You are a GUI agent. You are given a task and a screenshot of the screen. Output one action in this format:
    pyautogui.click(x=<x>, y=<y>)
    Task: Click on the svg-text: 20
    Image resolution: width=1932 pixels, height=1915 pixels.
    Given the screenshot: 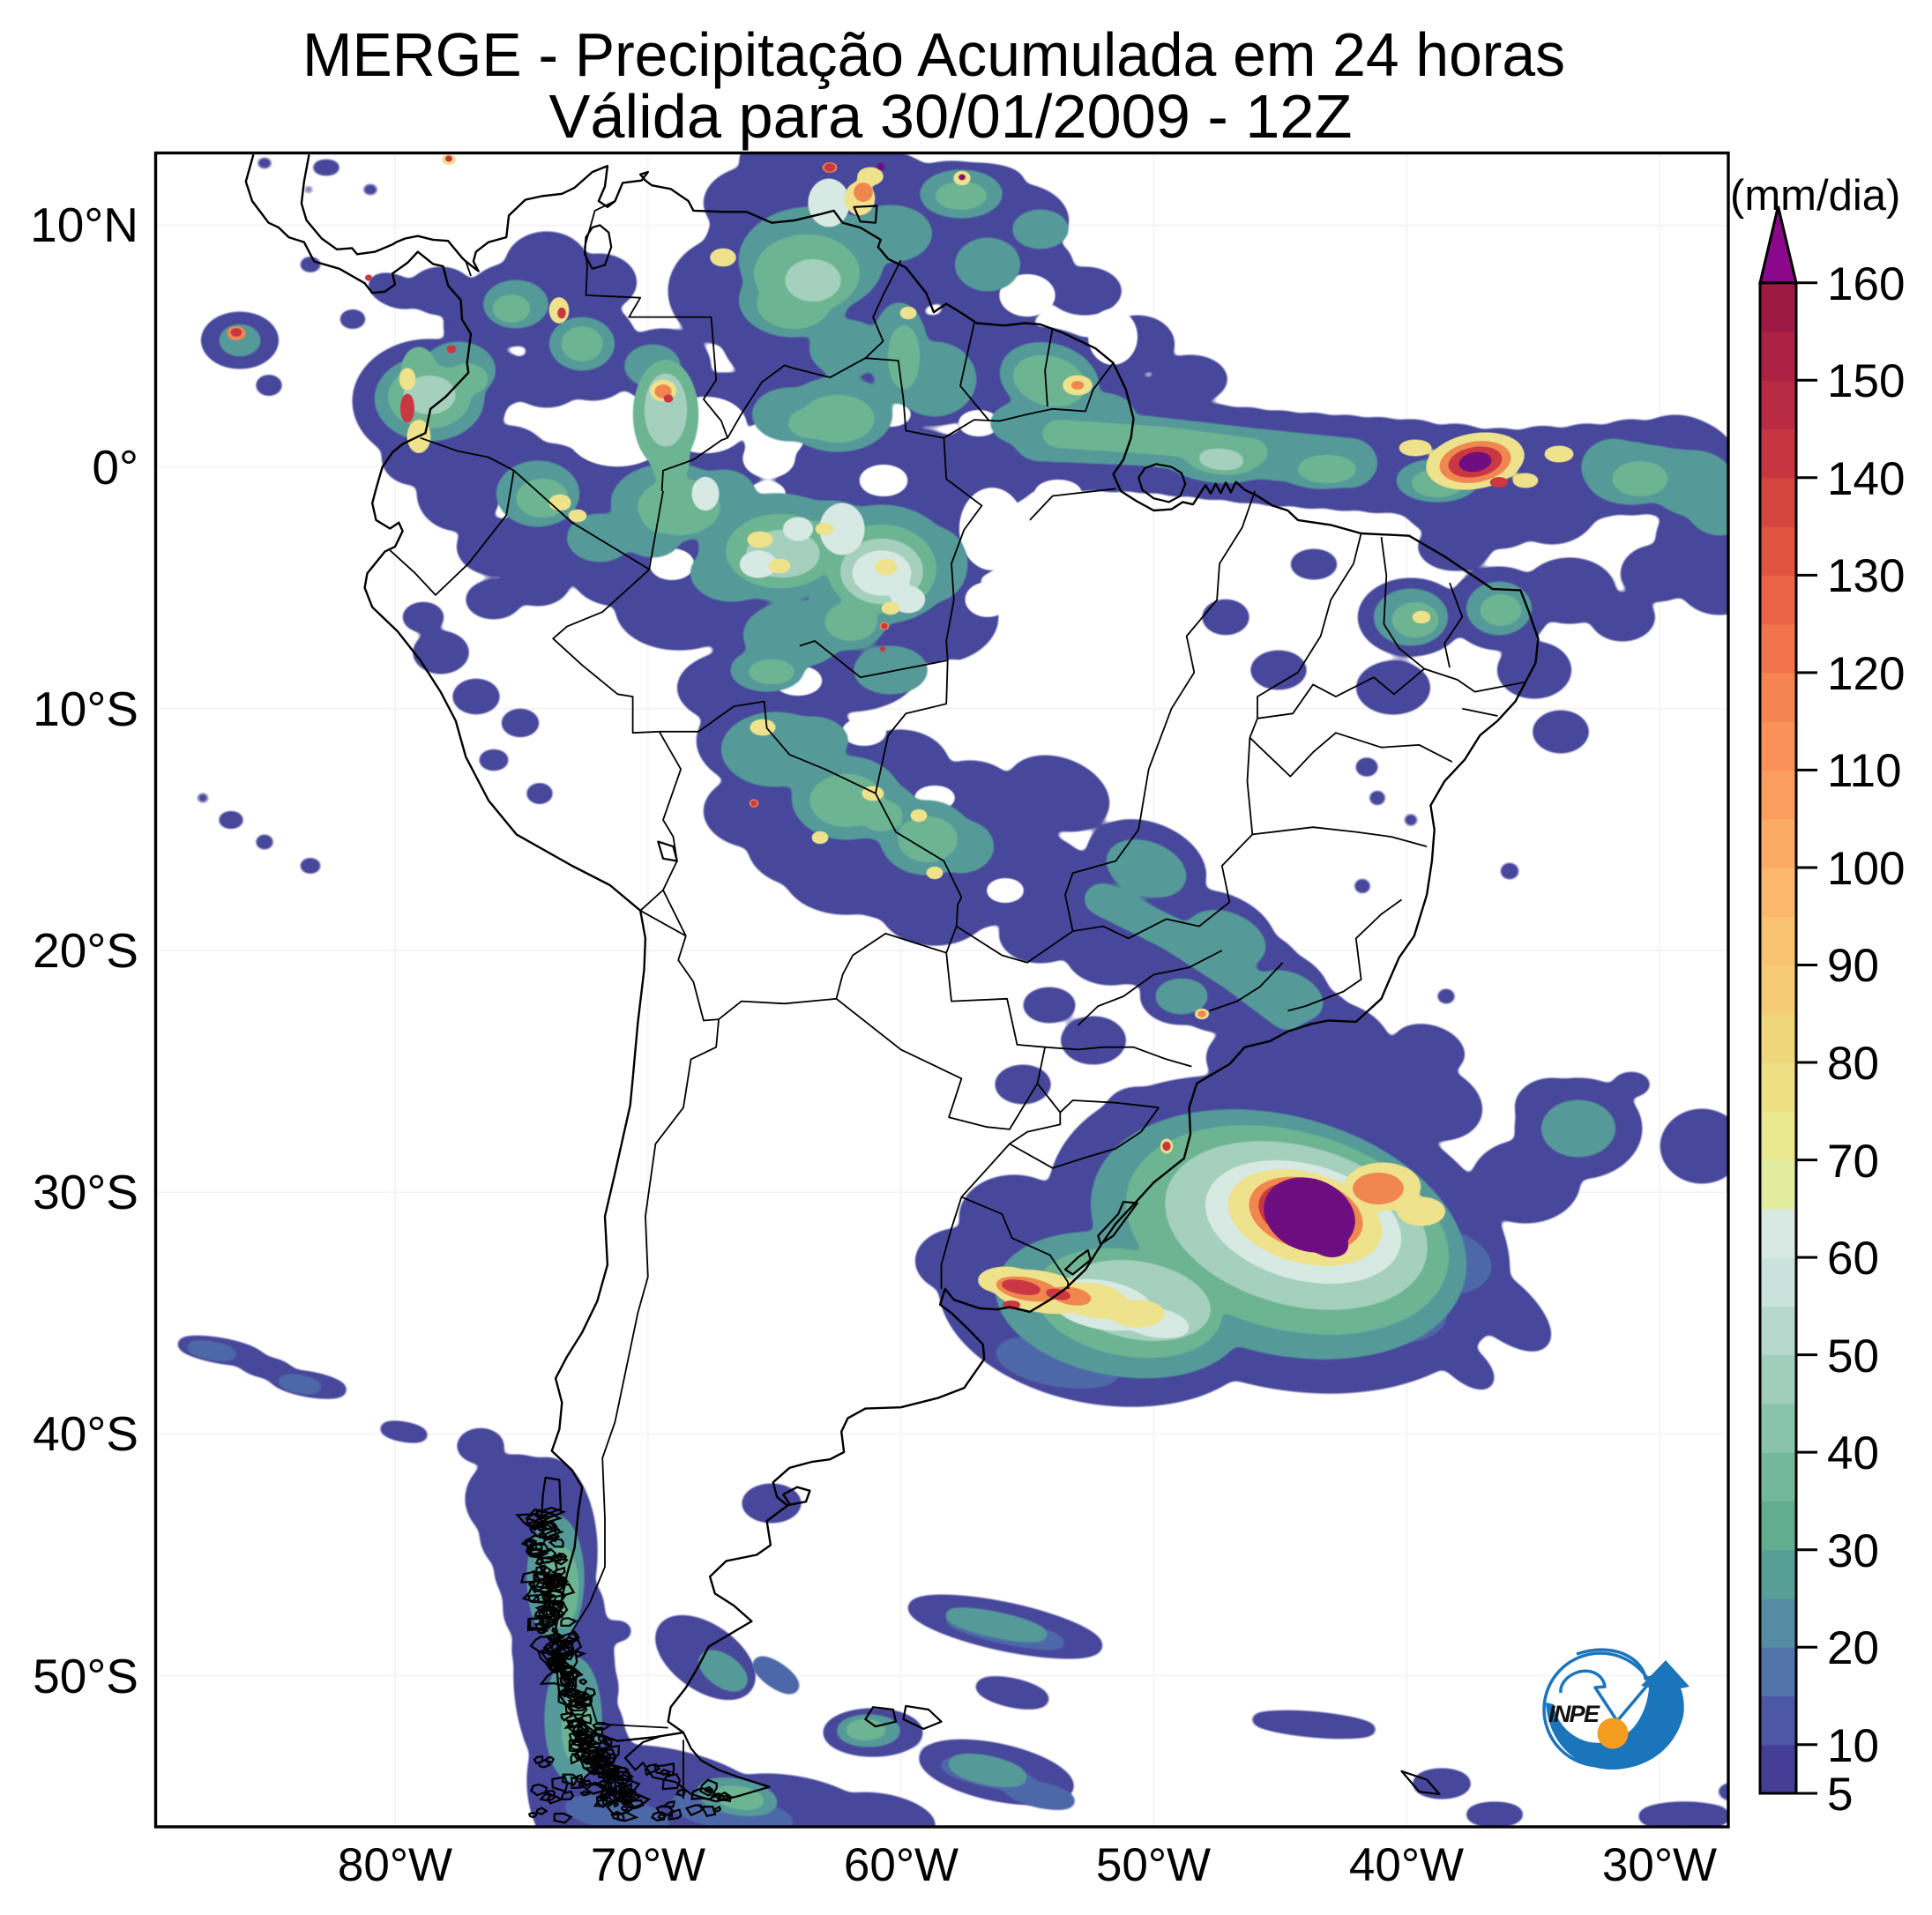 What is the action you would take?
    pyautogui.click(x=1853, y=1648)
    